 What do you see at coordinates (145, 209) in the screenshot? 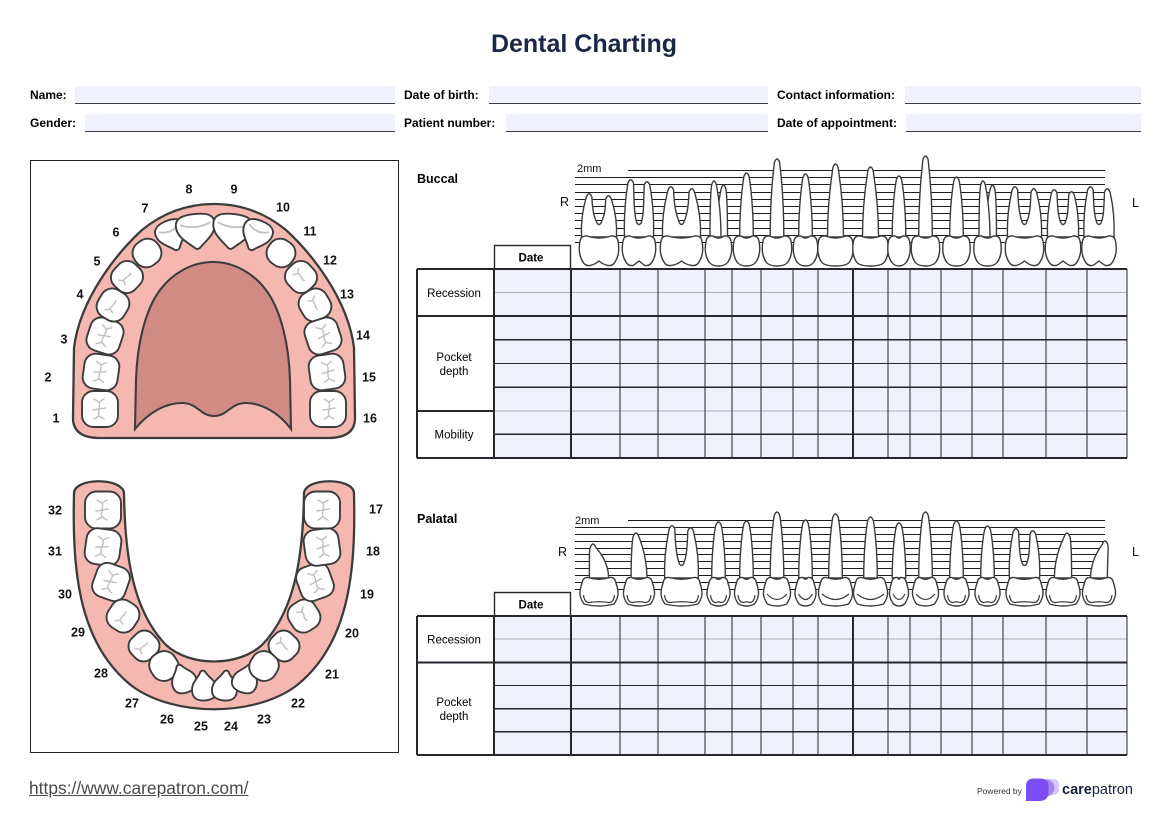
I see `svg-text: 7` at bounding box center [145, 209].